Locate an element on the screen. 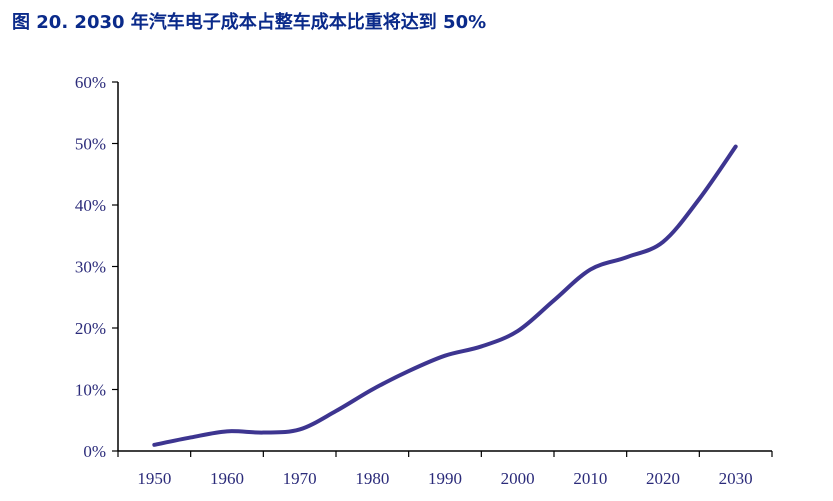  y-tick-label: 10% is located at coordinates (90, 390).